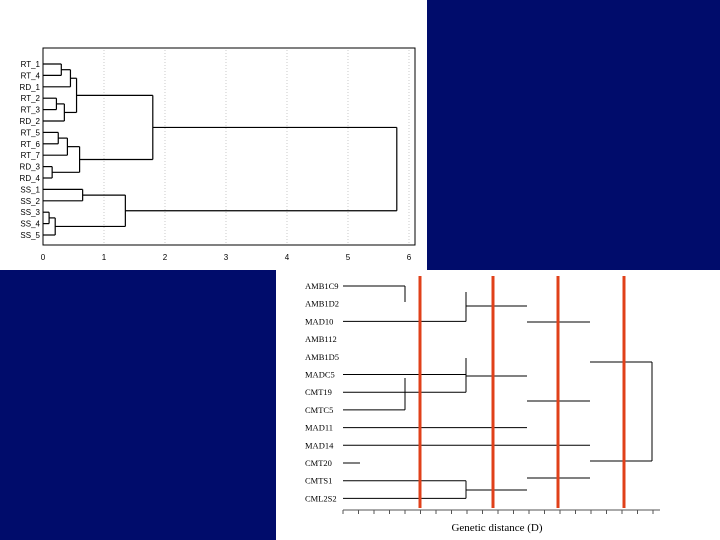  I want to click on leaf-label: MAD10, so click(319, 321).